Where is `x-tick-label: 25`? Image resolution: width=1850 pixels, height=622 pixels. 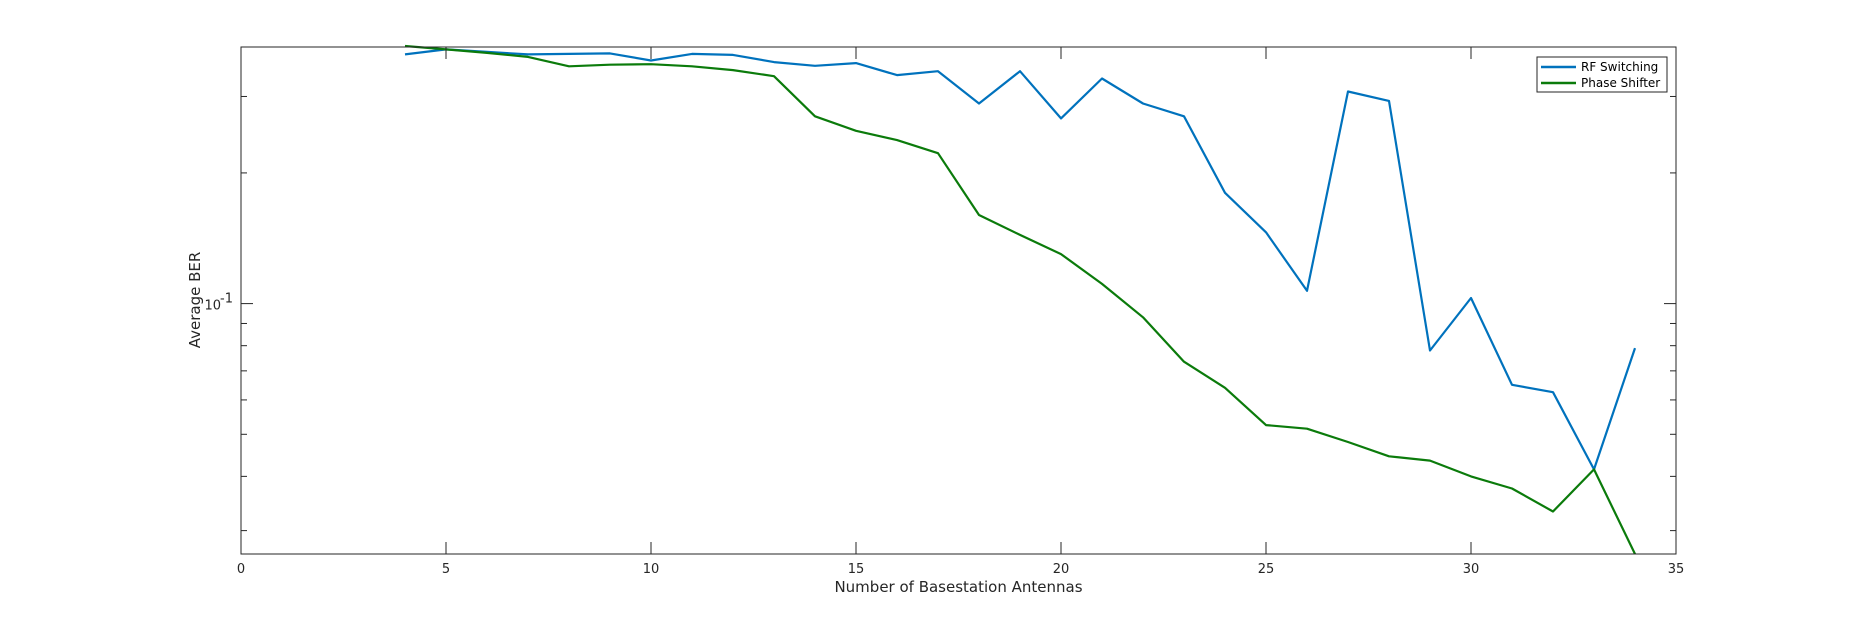 x-tick-label: 25 is located at coordinates (1266, 569).